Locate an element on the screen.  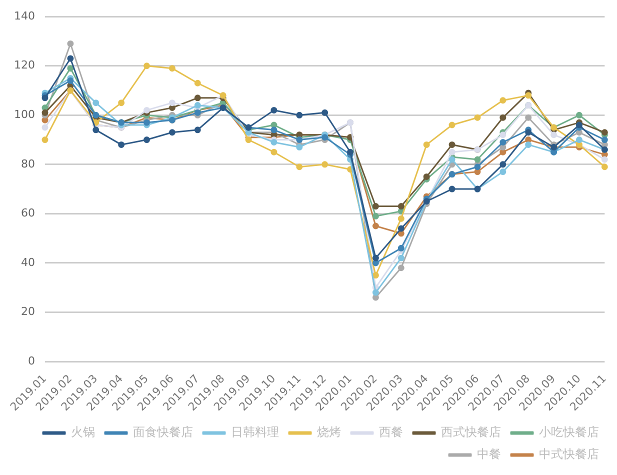
y-tick-label: 40 is located at coordinates (27, 262).